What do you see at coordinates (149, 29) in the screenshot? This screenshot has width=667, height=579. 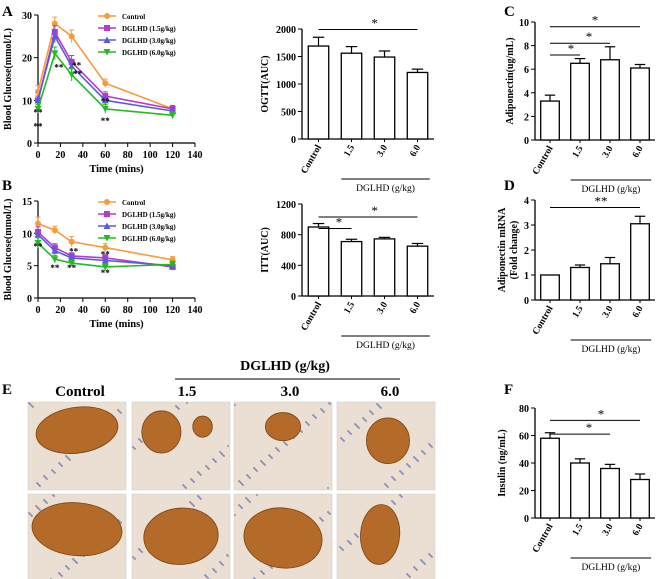 I see `A_left-legend-label: DGLHD (1.5g/kg)` at bounding box center [149, 29].